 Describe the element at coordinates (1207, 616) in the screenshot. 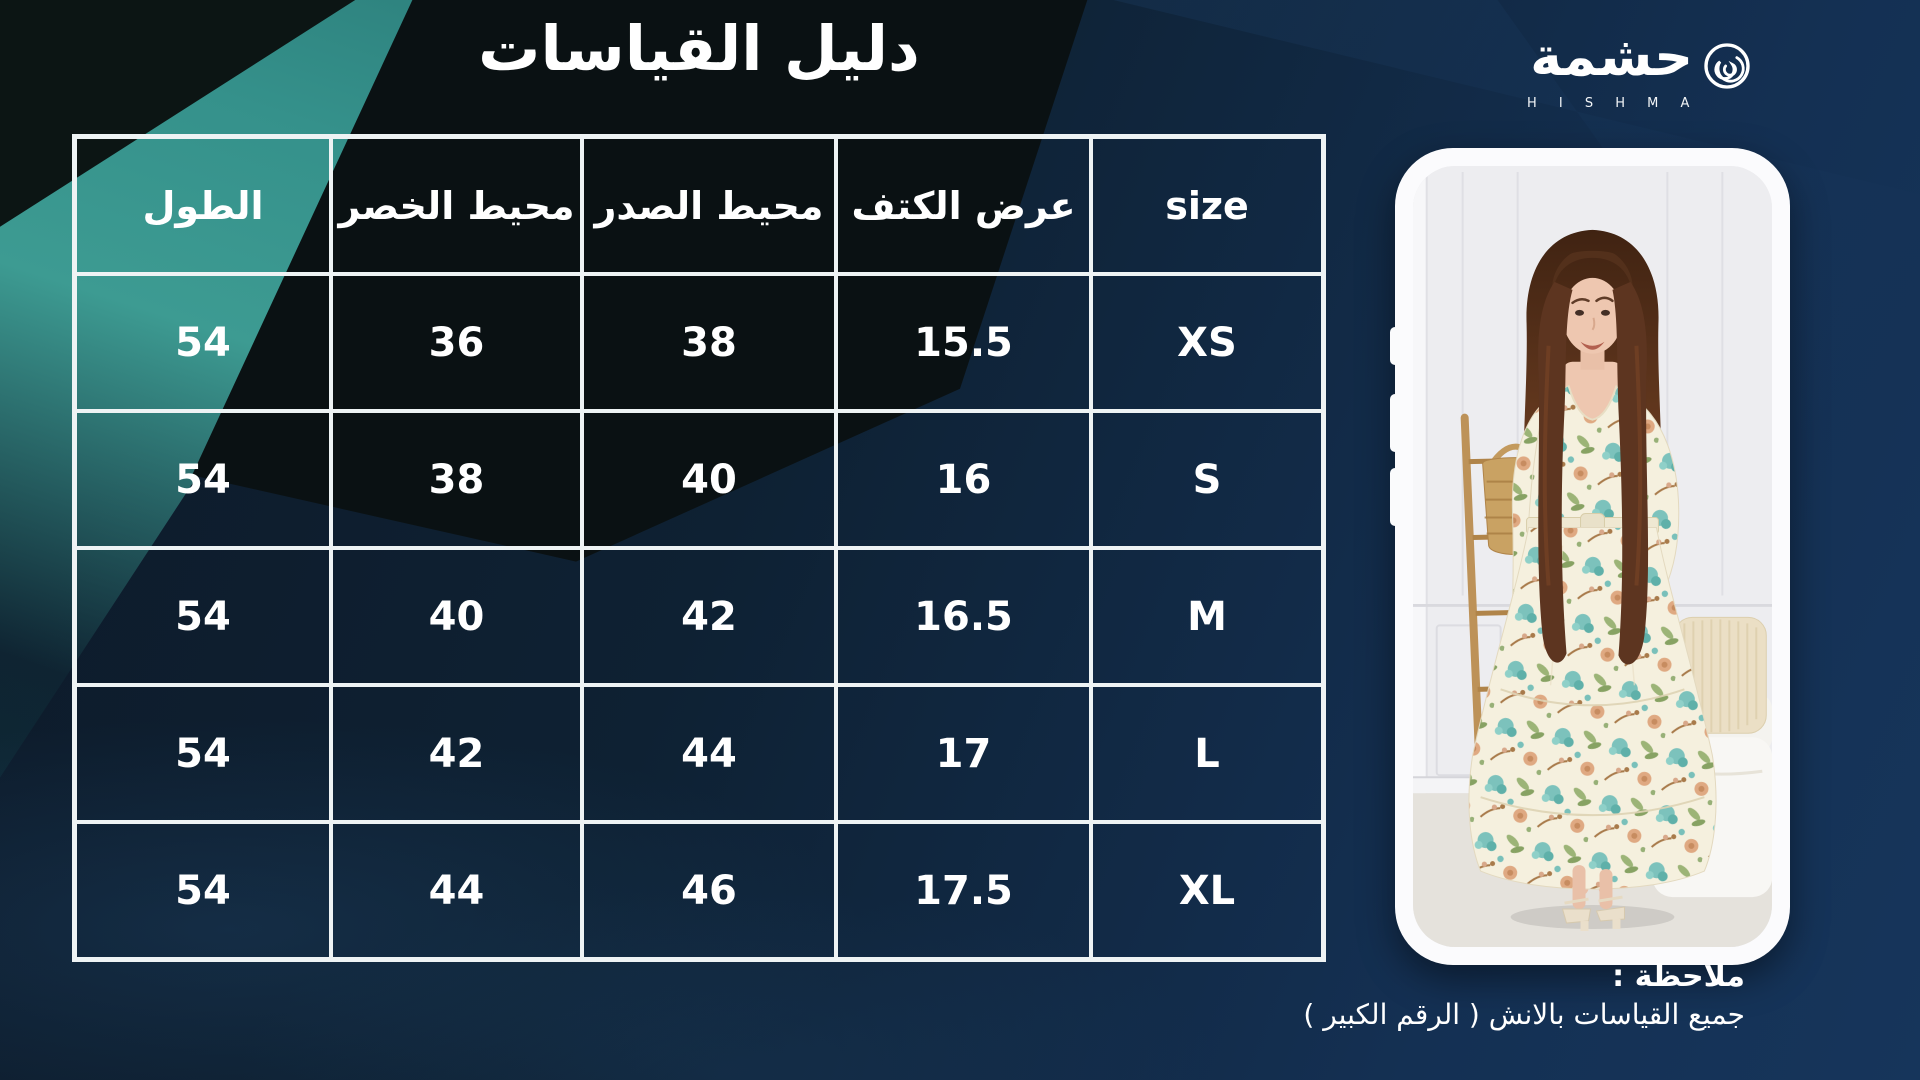

I see `cell-size: M` at that location.